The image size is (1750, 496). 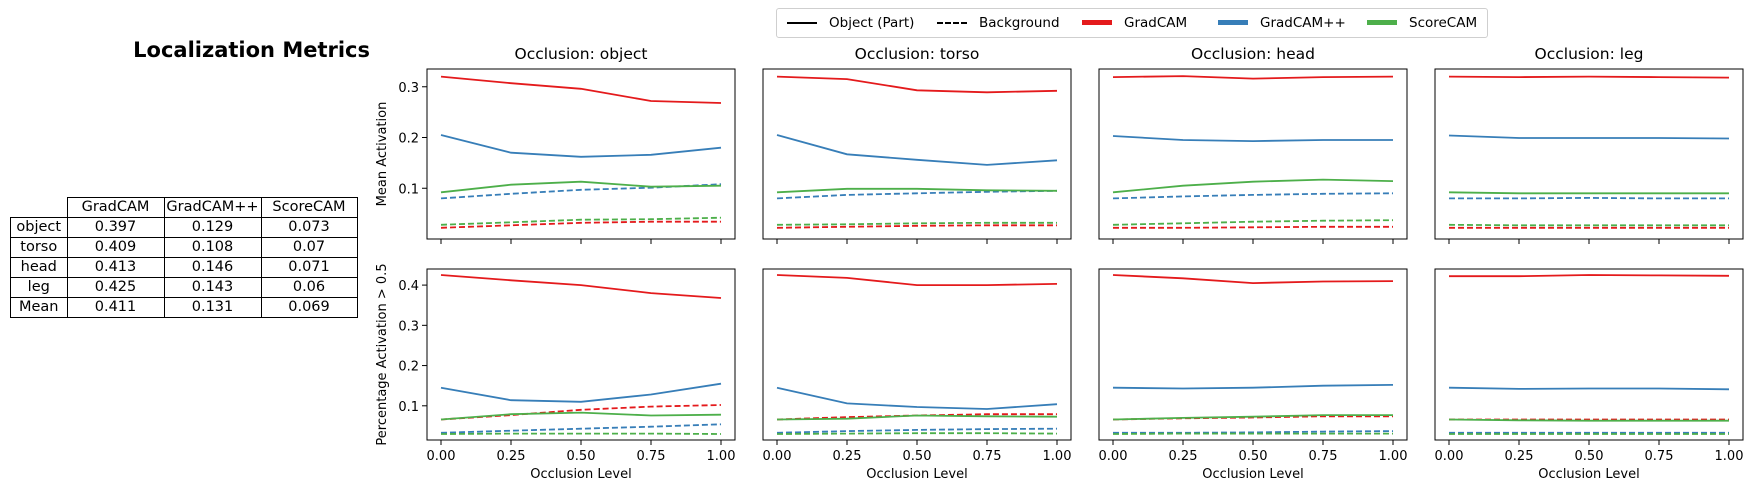 I want to click on table-row-label: head, so click(x=39, y=267).